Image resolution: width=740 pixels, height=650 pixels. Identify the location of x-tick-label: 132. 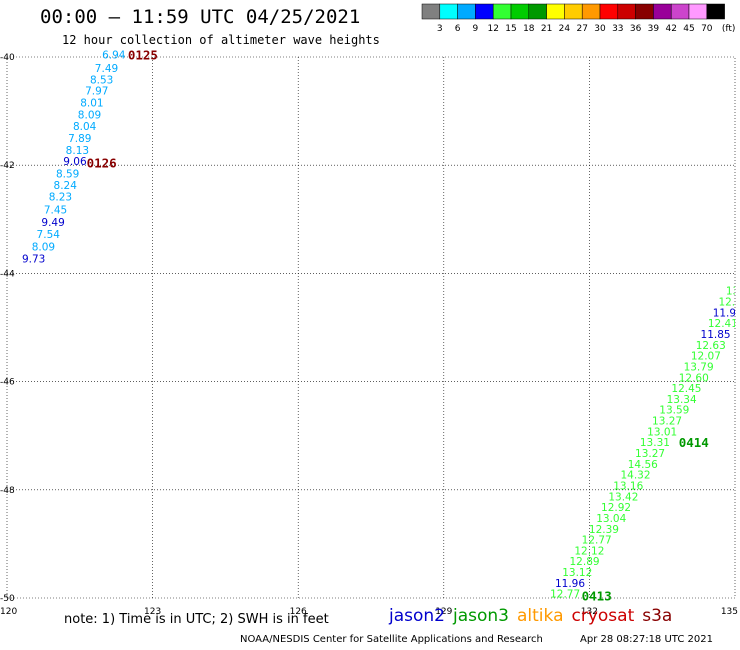
(589, 612).